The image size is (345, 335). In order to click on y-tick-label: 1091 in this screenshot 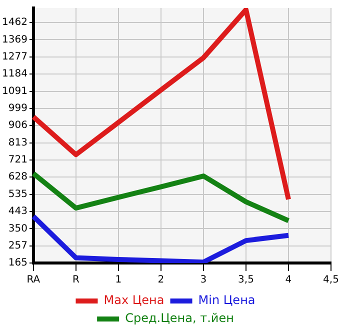, I will do `click(15, 91)`.